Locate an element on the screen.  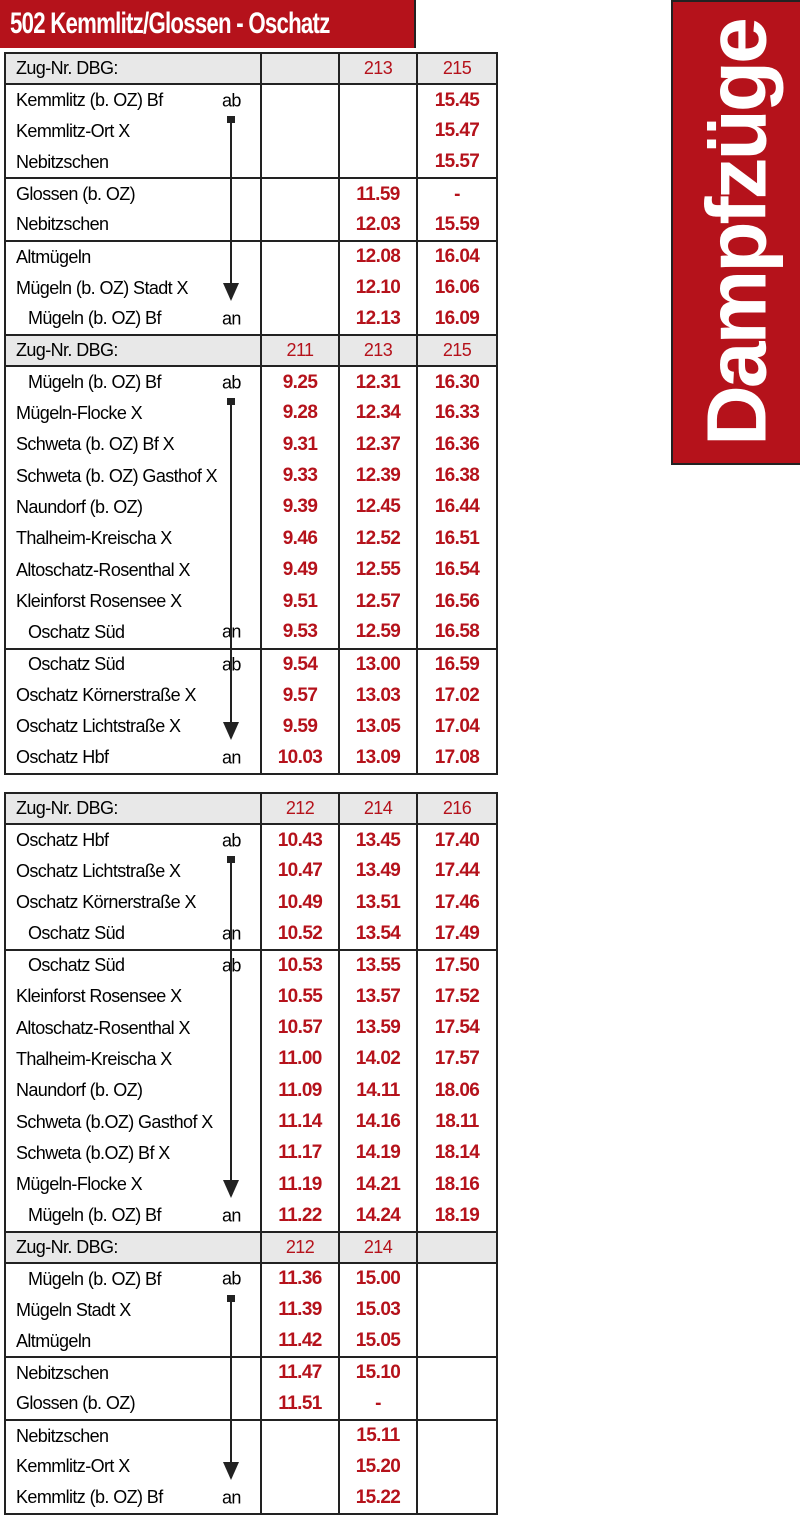
station-cell: Schweta (b.OZ) Bf X is located at coordinates (133, 1153).